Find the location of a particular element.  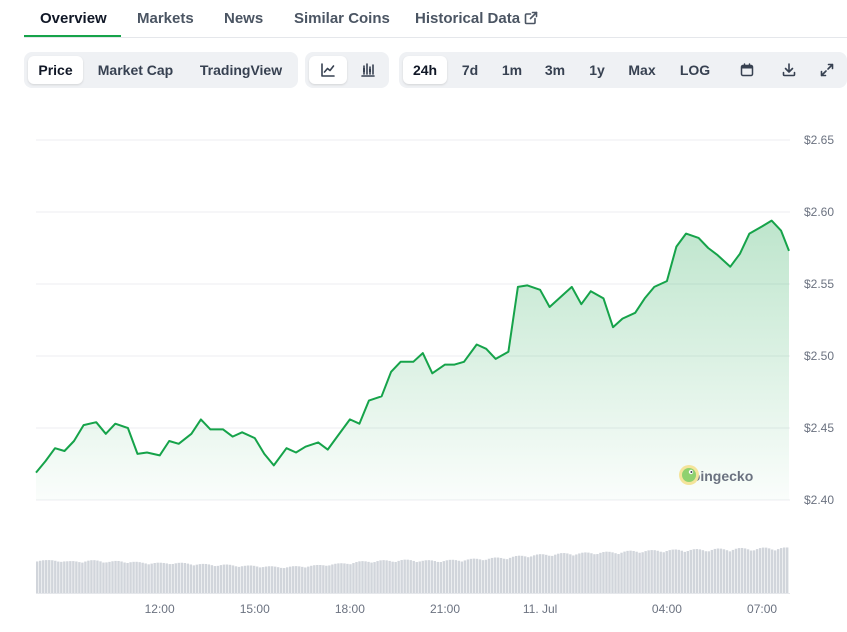

date-range-button is located at coordinates (747, 70).